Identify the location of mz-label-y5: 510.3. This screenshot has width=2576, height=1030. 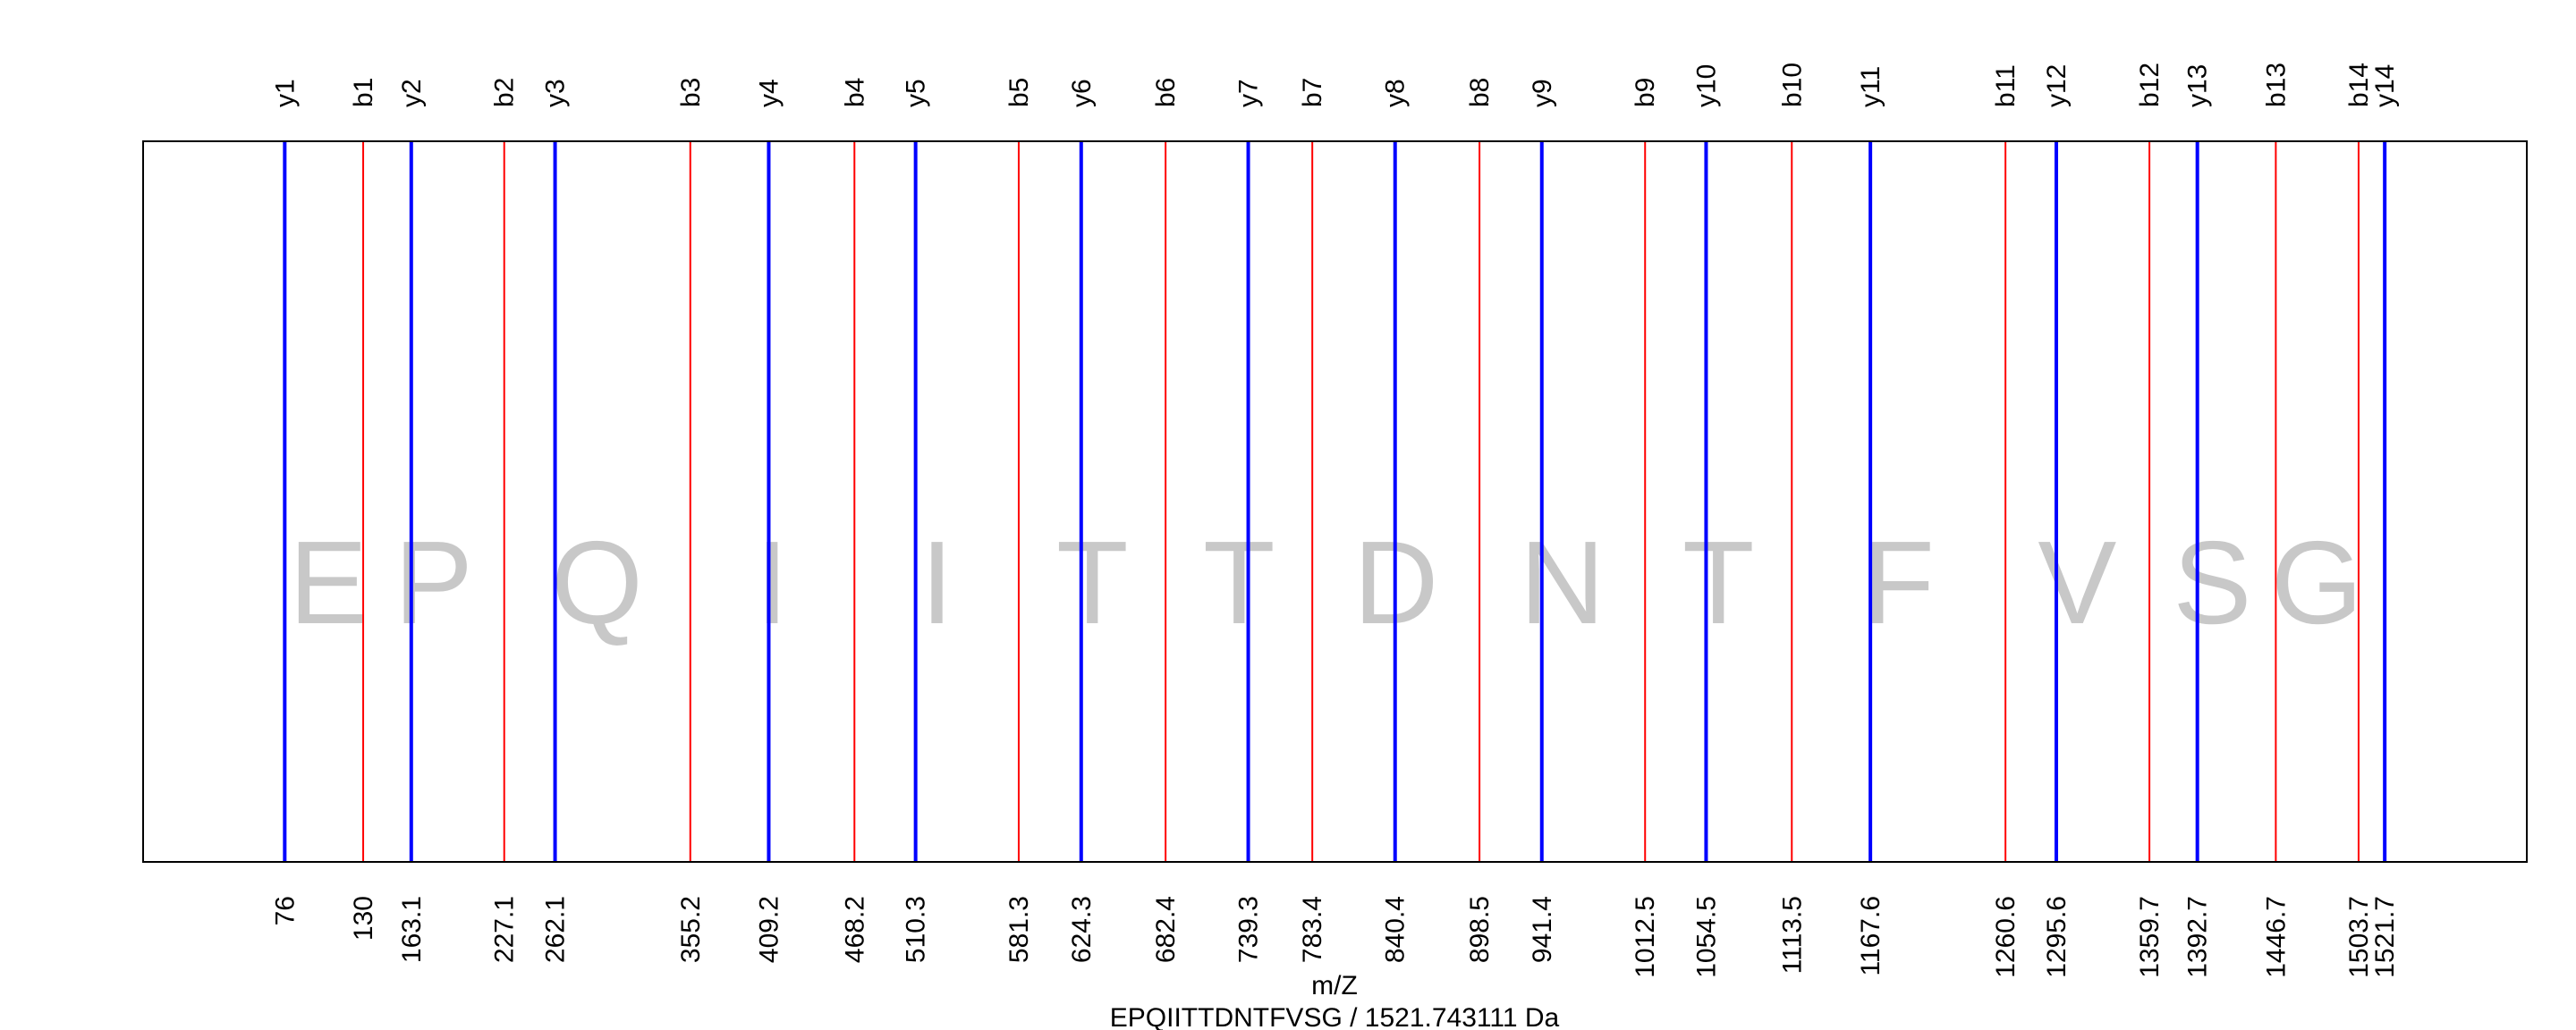
(916, 929).